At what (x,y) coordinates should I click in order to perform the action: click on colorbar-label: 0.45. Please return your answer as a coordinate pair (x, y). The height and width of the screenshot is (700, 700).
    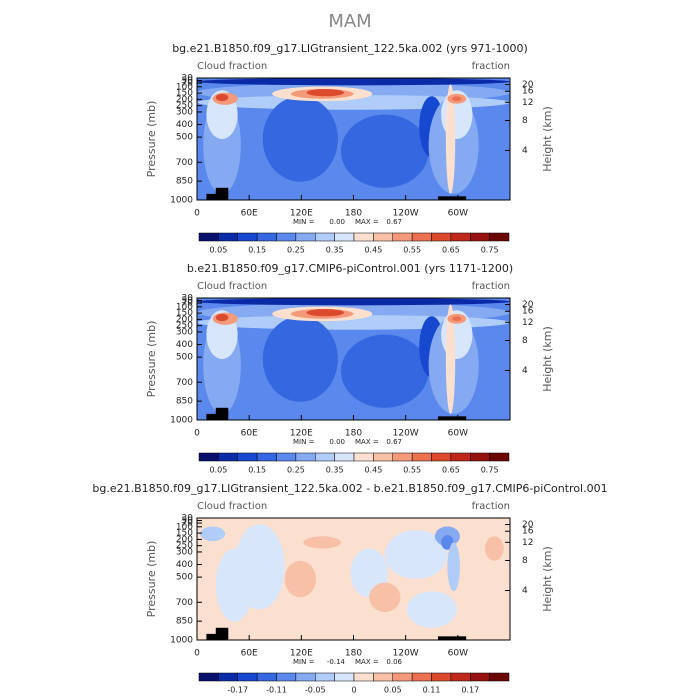
    Looking at the image, I should click on (373, 470).